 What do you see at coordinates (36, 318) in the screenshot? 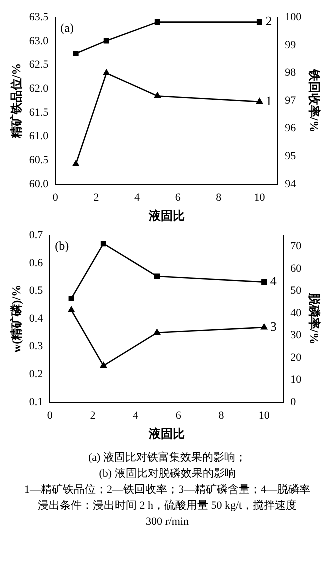
I see `y-tick-label: 0.4` at bounding box center [36, 318].